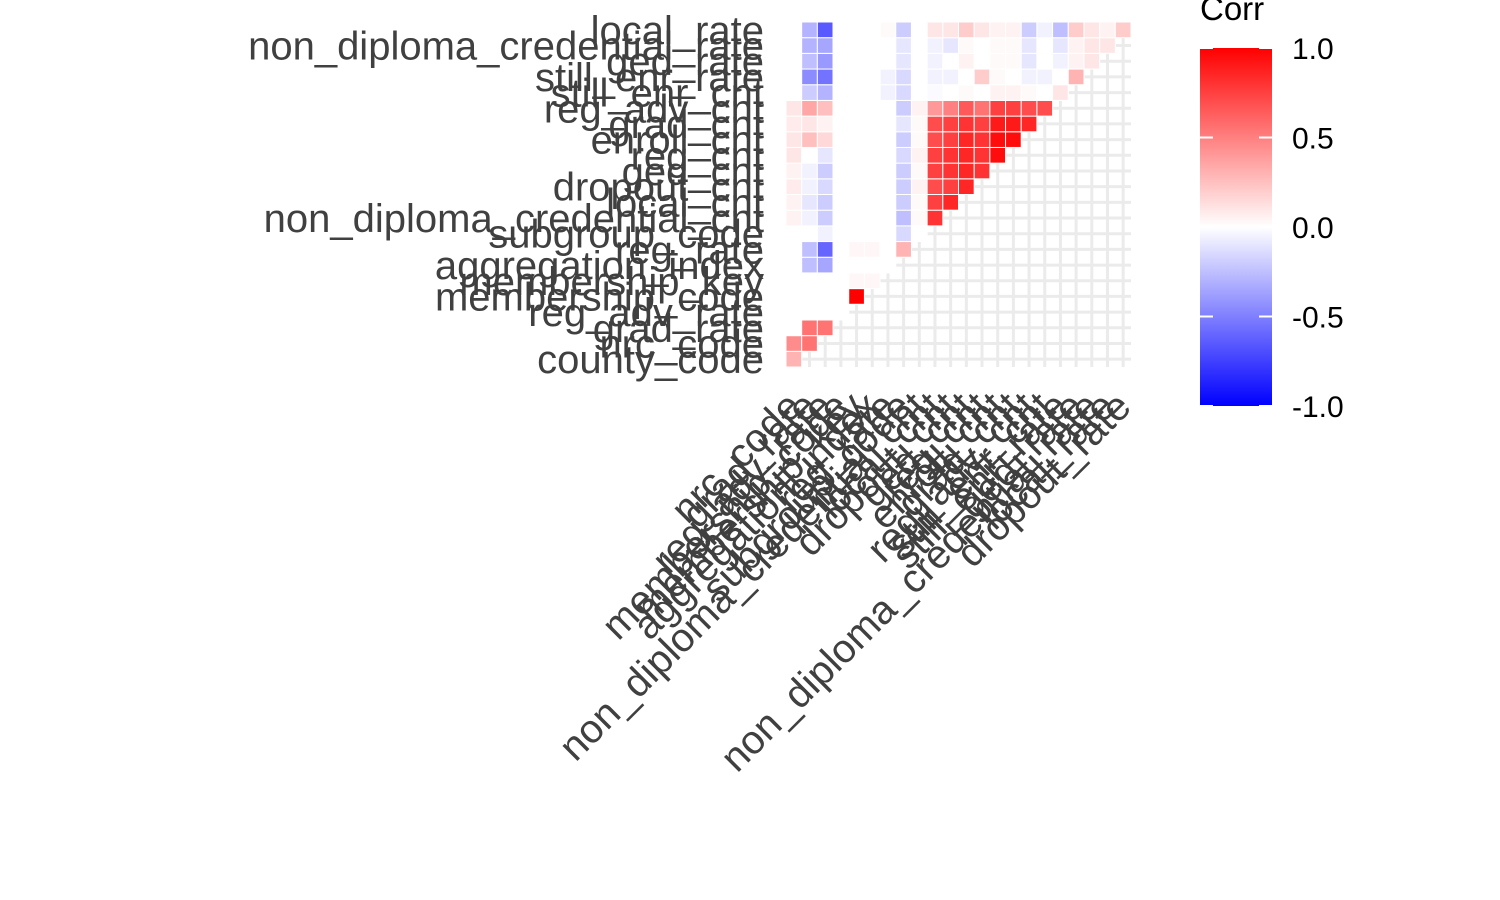 This screenshot has height=900, width=1500. I want to click on y-tick-label: ged_cnt, so click(693, 172).